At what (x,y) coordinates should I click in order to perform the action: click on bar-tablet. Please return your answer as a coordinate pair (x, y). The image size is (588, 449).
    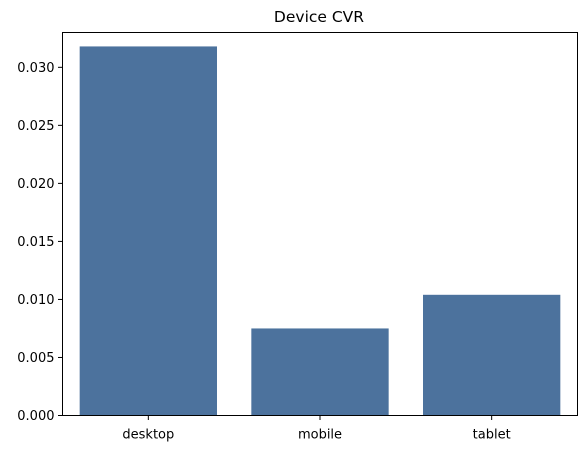
    Looking at the image, I should click on (492, 355).